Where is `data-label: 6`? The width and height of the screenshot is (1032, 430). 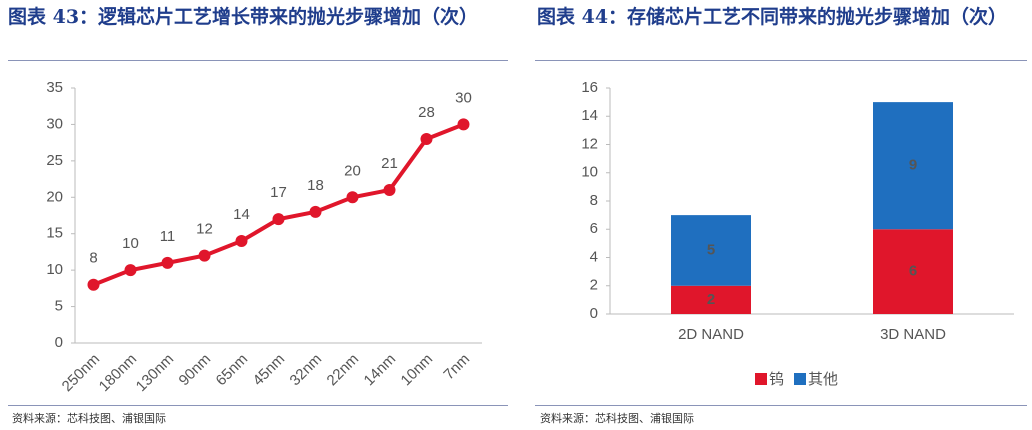 data-label: 6 is located at coordinates (913, 271).